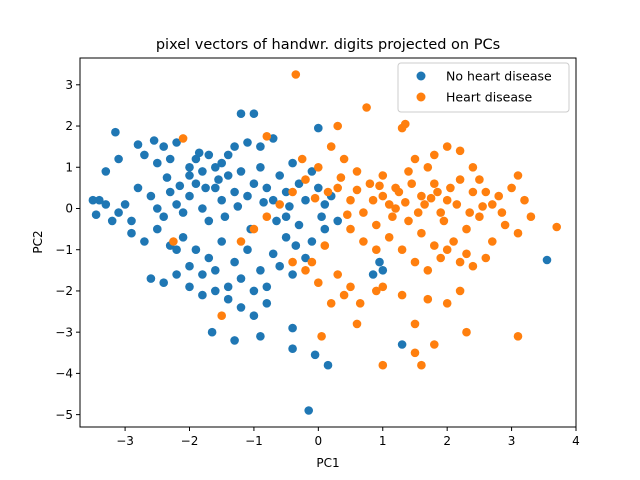 The height and width of the screenshot is (480, 640). Describe the element at coordinates (38, 241) in the screenshot. I see `y-axis-label: PC2` at that location.